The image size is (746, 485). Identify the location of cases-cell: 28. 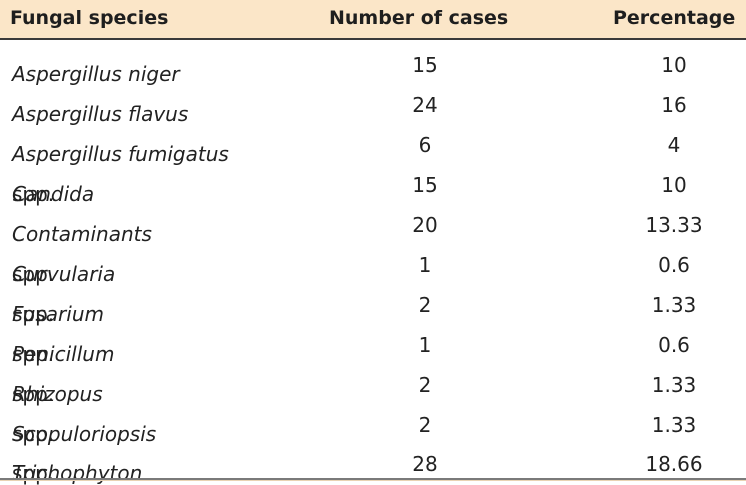
(425, 464).